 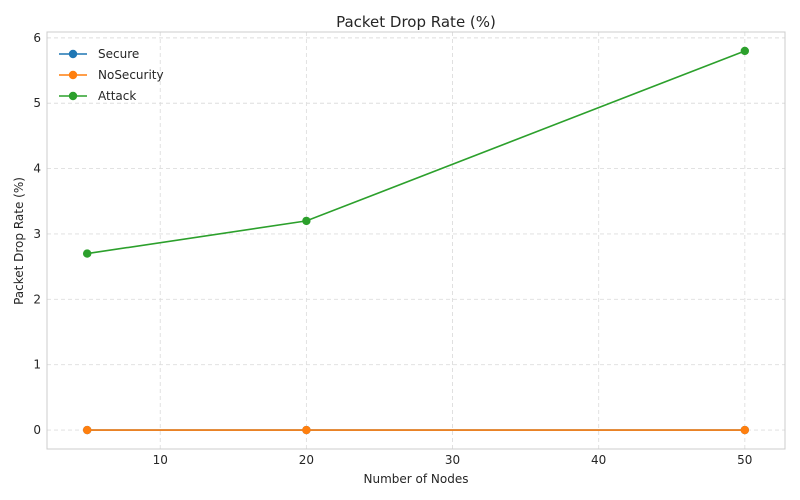 I want to click on y-axis-label: Packet Drop Rate (%), so click(x=19, y=241).